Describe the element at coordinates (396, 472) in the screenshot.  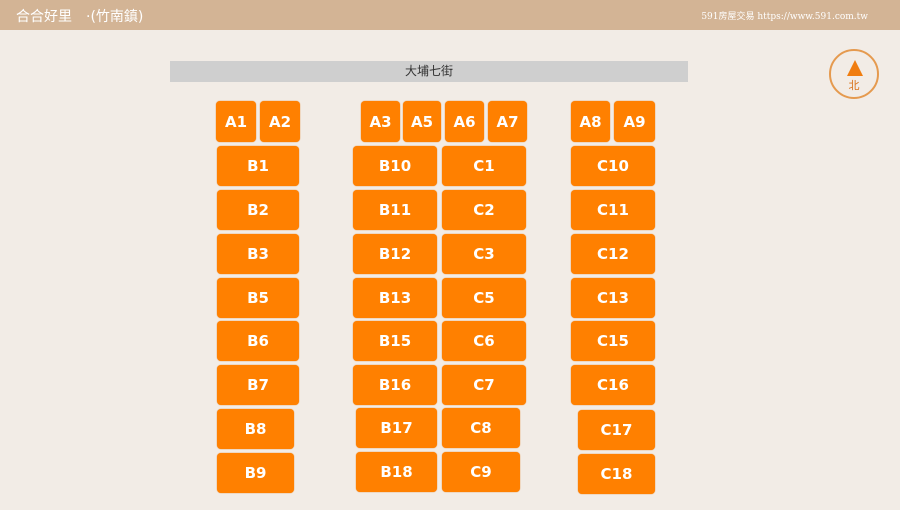
I see `lot-b18: B18` at that location.